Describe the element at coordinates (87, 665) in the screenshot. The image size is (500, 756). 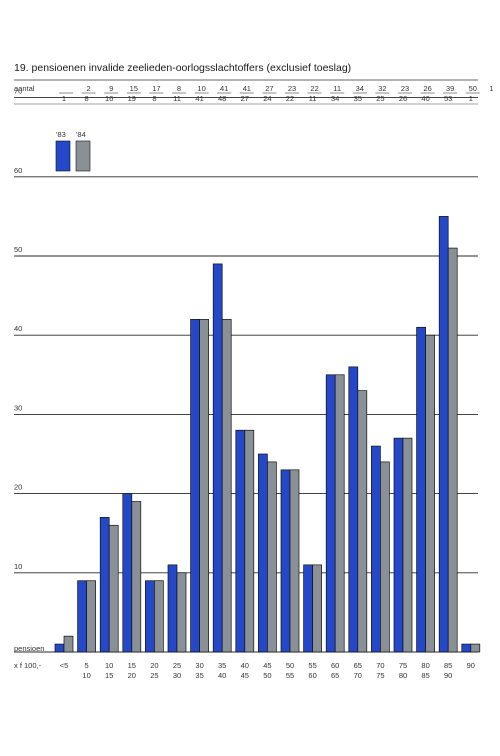
I see `x-tick-label: 5` at that location.